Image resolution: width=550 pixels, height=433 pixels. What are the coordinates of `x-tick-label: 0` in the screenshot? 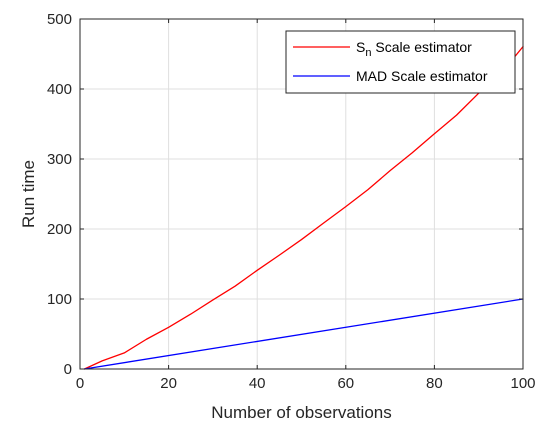 It's located at (80, 383).